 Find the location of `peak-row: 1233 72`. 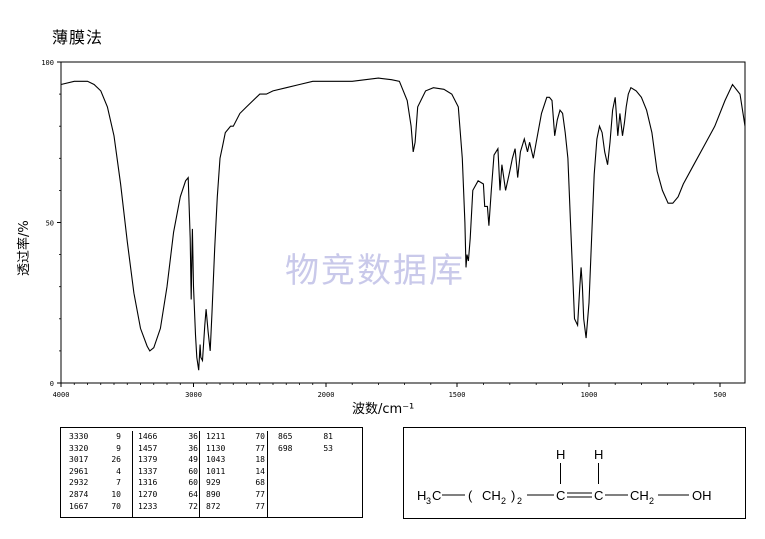

peak-row: 1233 72 is located at coordinates (168, 507).